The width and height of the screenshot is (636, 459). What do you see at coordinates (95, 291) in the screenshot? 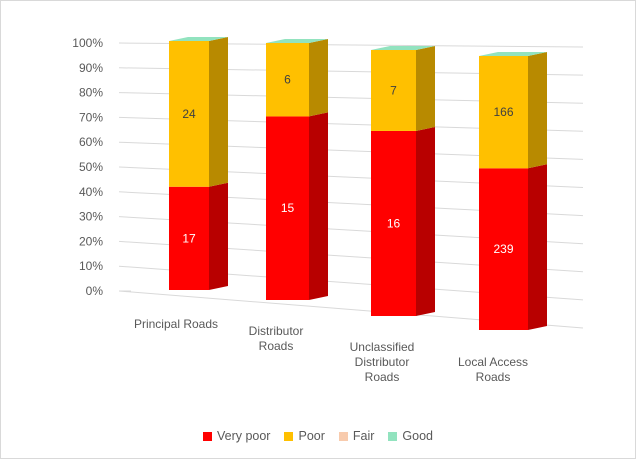
I see `y-tick-label: 0%` at bounding box center [95, 291].